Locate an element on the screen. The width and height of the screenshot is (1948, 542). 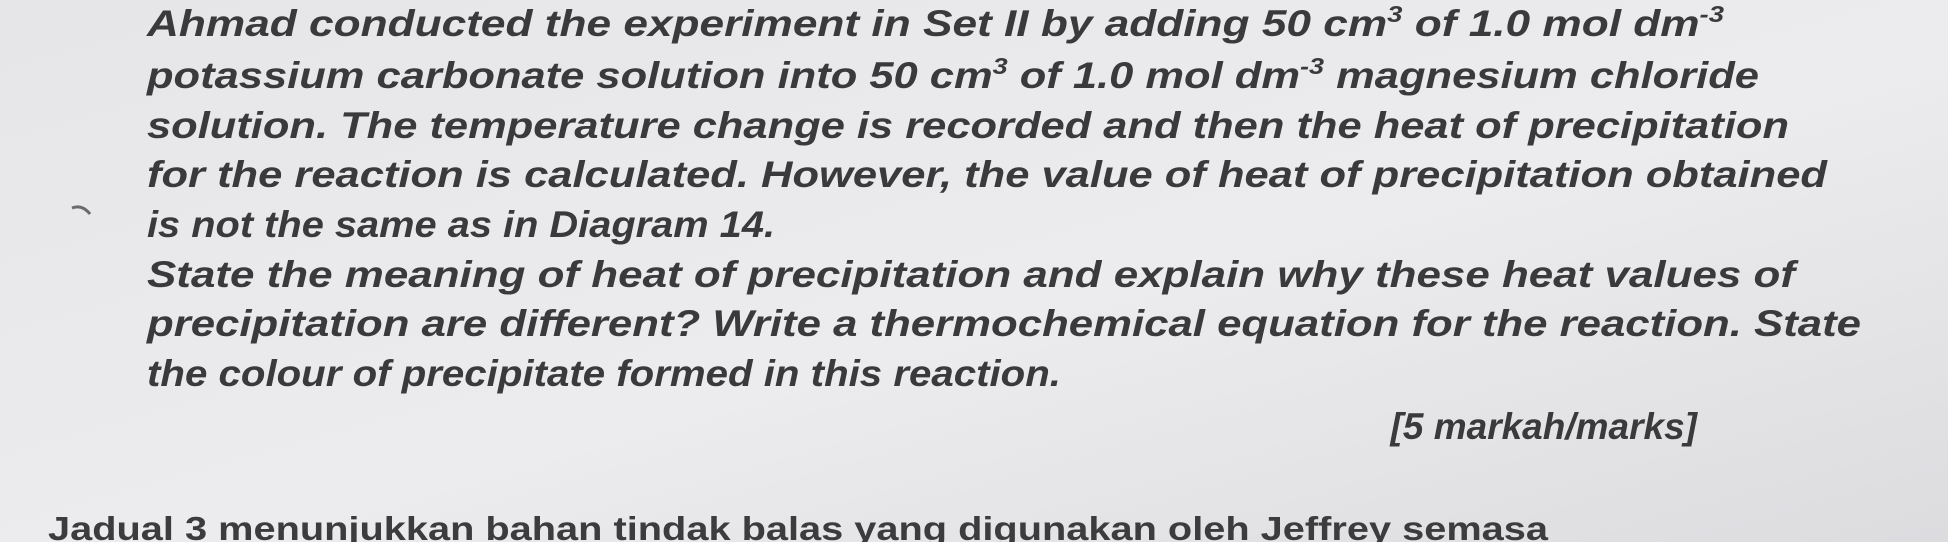
text-run: is not the same as in Diagram 14. is located at coordinates (461, 224).